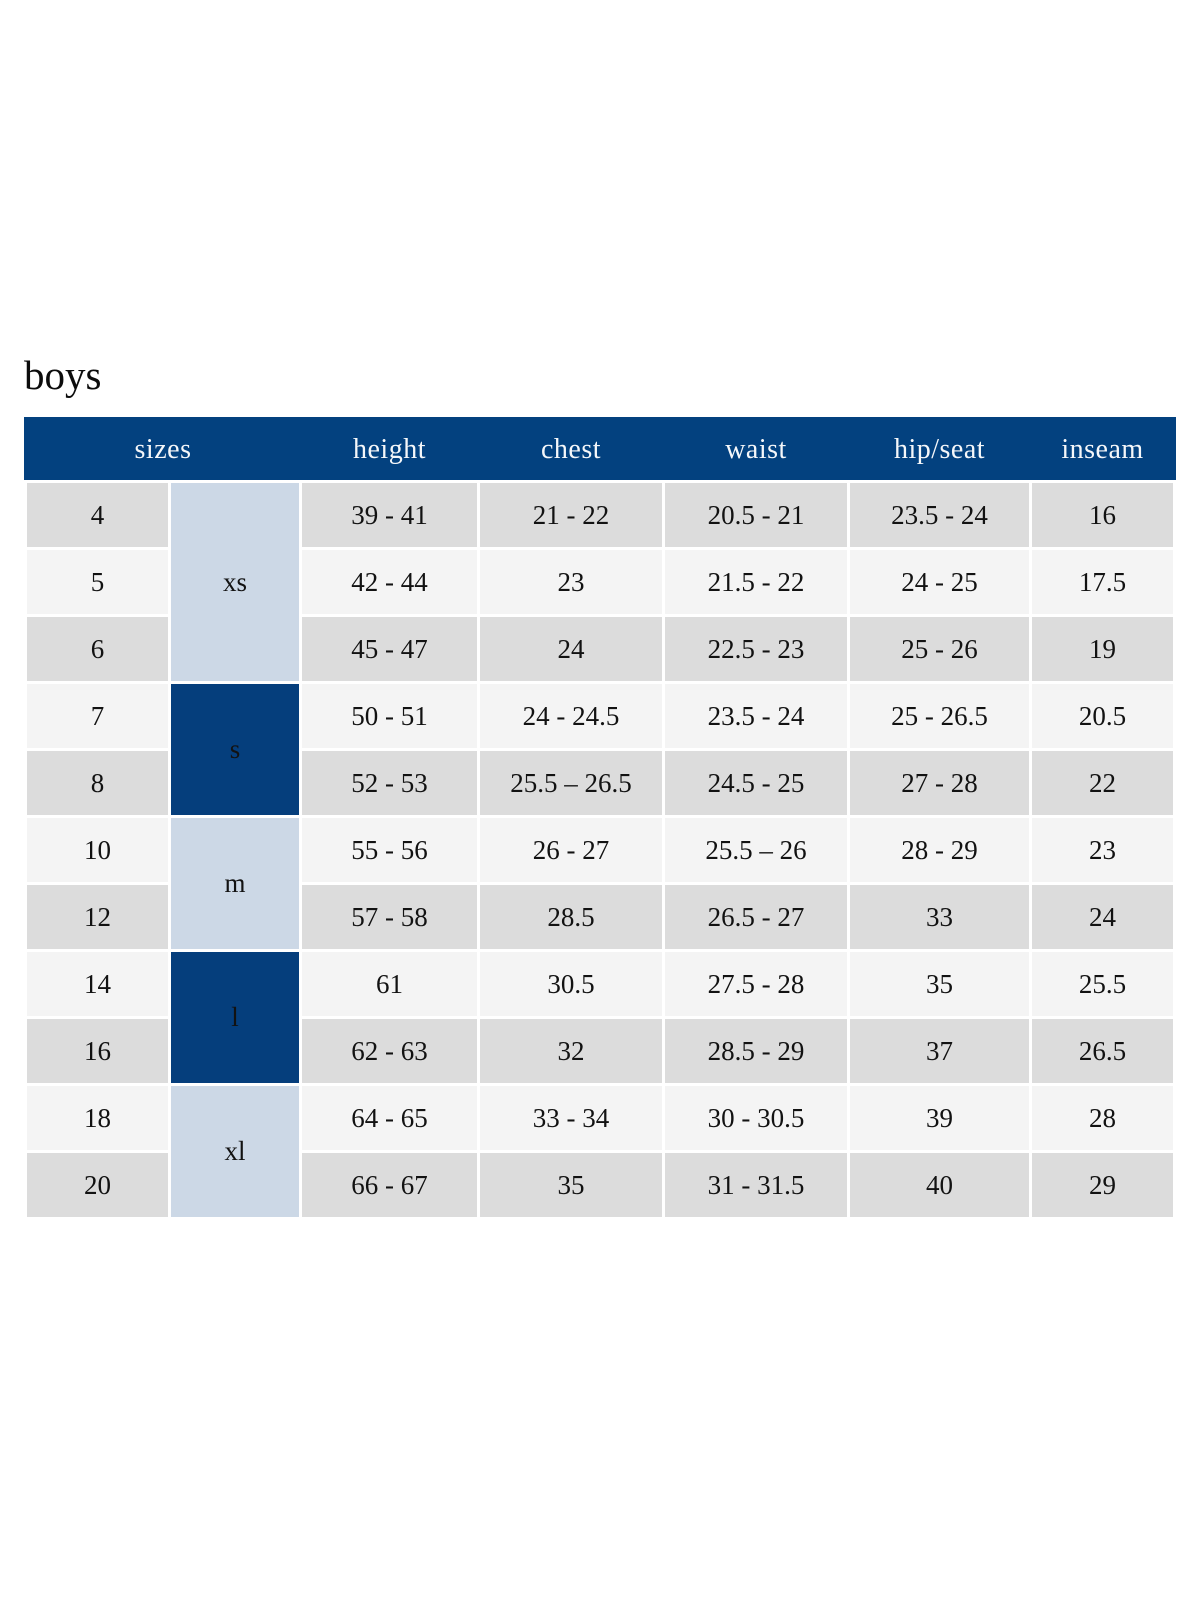 This screenshot has width=1200, height=1600. What do you see at coordinates (600, 749) in the screenshot?
I see `table-row: 7 s 50 - 51 24 - 24.5 23.5 - 24 25 - 26.5 20.5` at bounding box center [600, 749].